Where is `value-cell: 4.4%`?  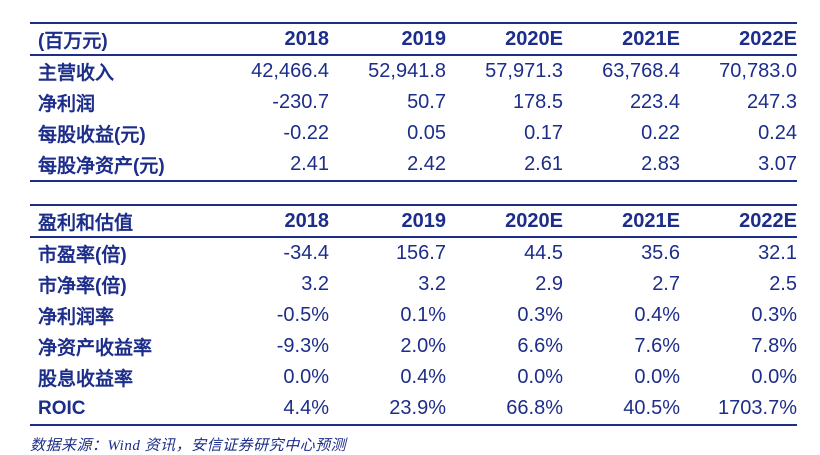 value-cell: 4.4% is located at coordinates (306, 408).